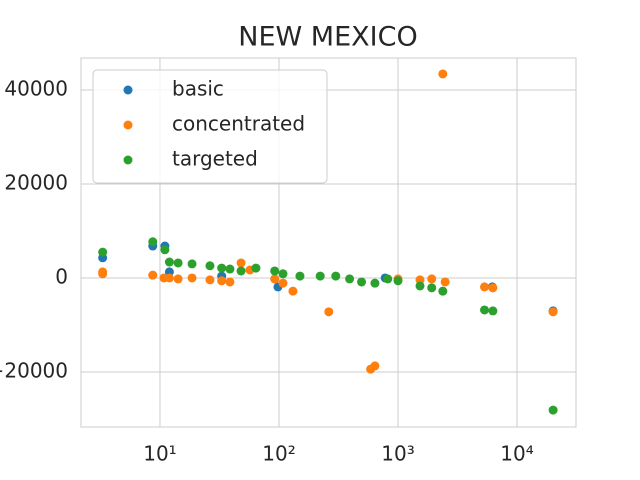 This screenshot has height=480, width=640. Describe the element at coordinates (327, 478) in the screenshot. I see `x-axis-label: Population` at that location.